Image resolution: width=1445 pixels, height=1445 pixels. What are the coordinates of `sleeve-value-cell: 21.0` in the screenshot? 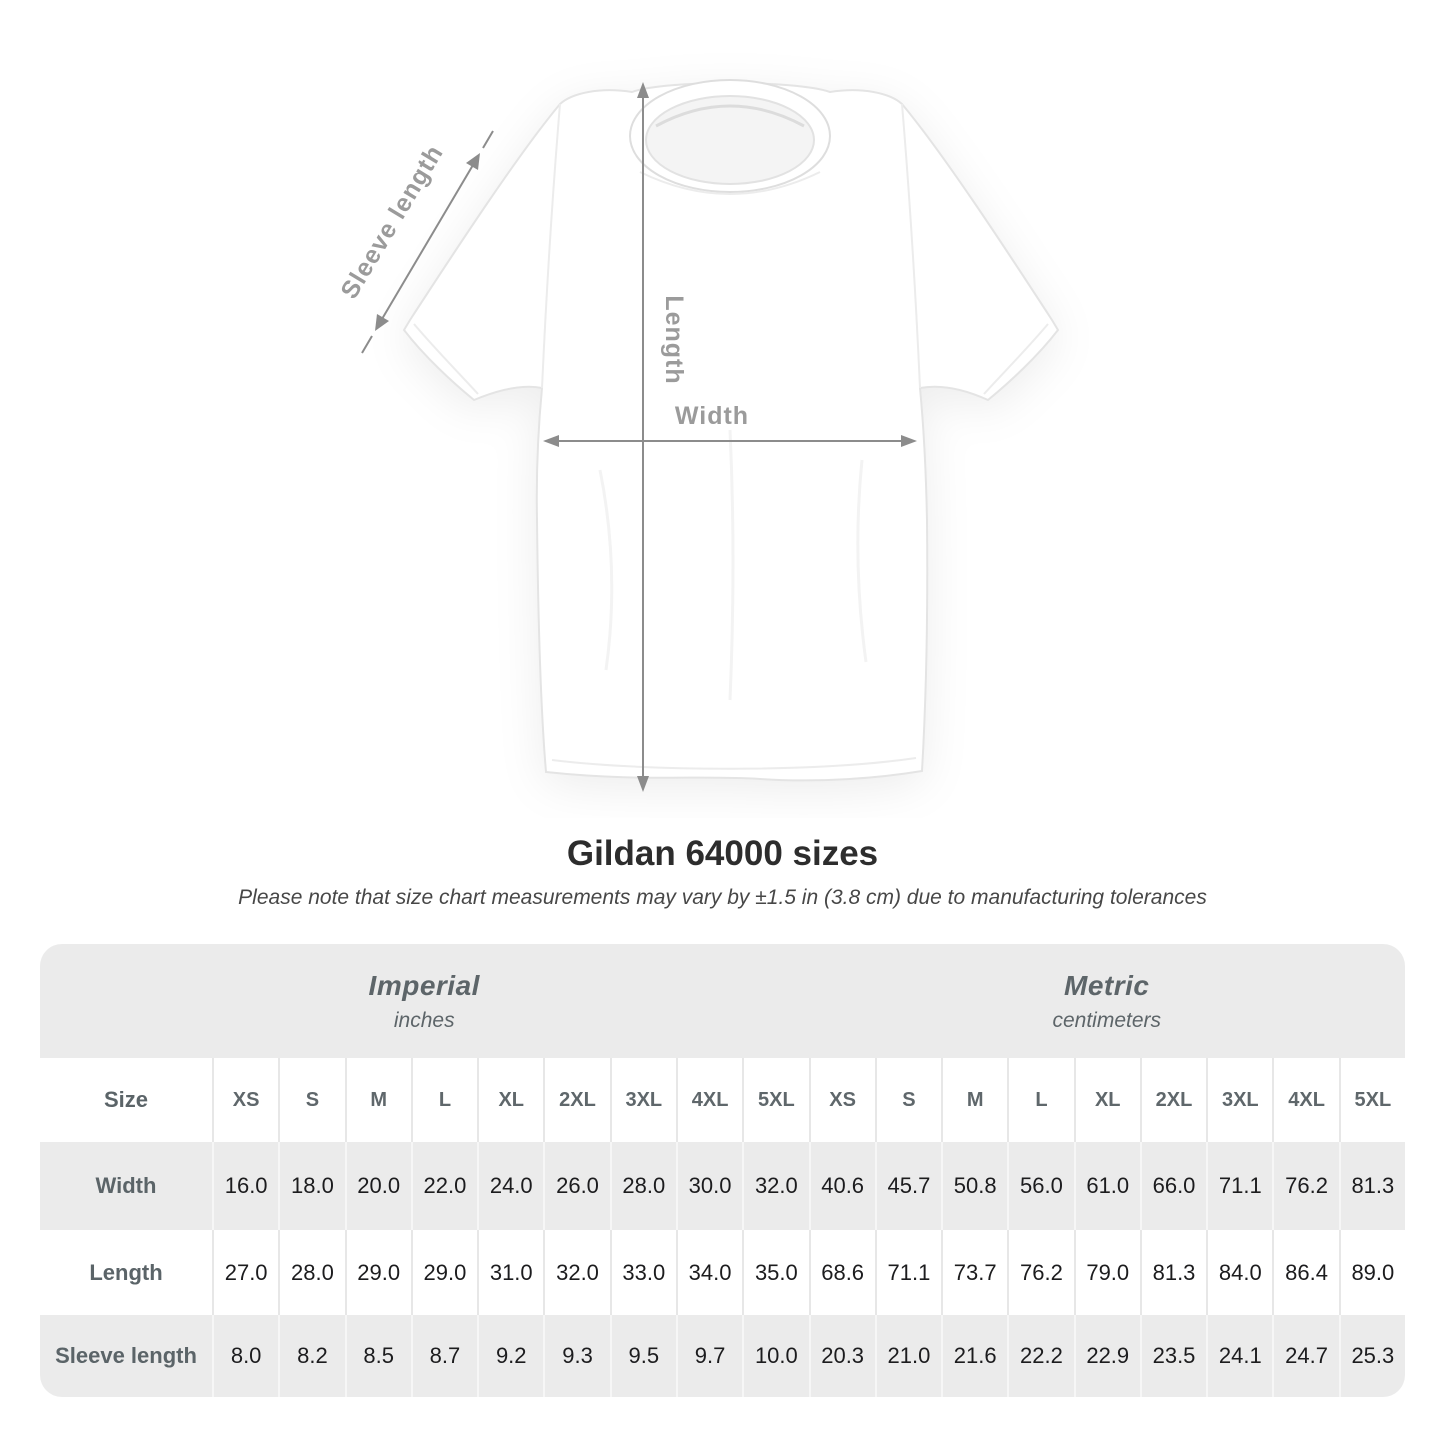 It's located at (907, 1356).